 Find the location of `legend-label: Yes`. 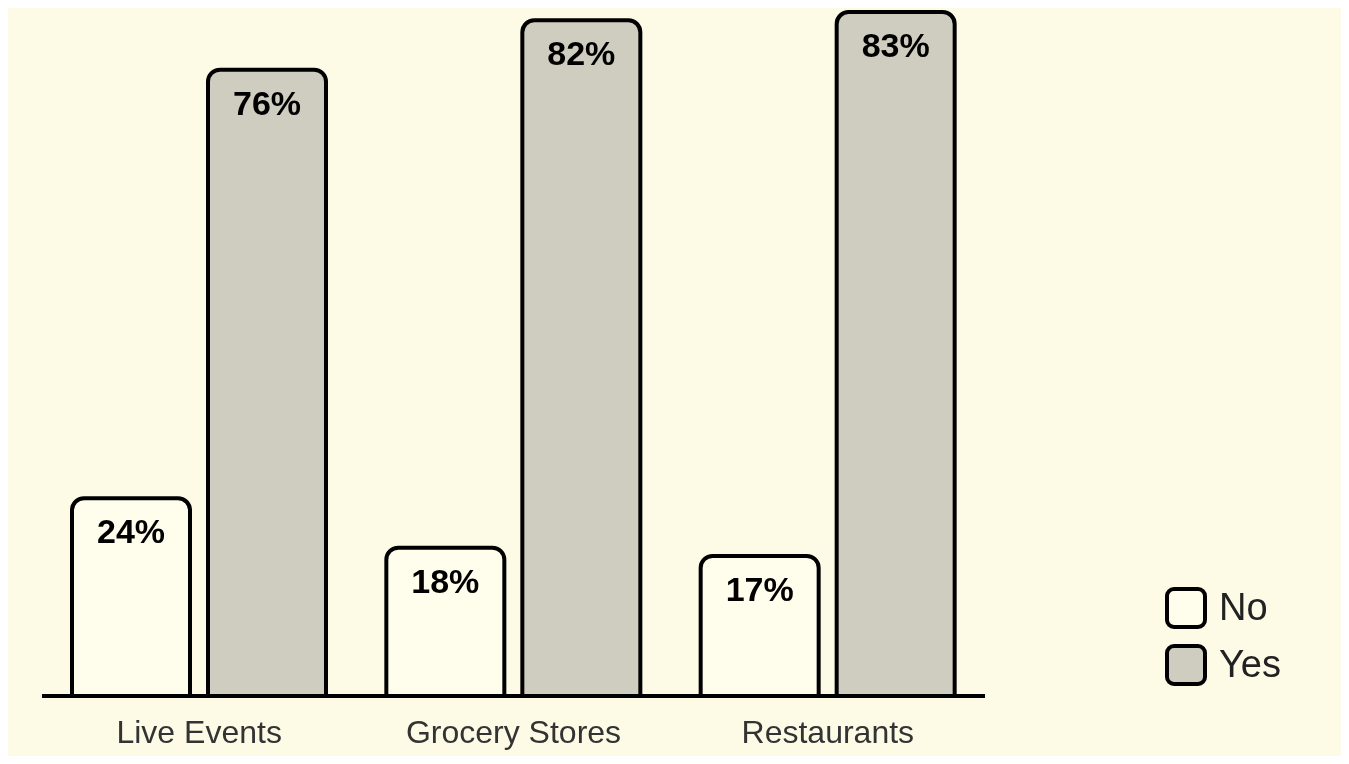

legend-label: Yes is located at coordinates (1250, 664).